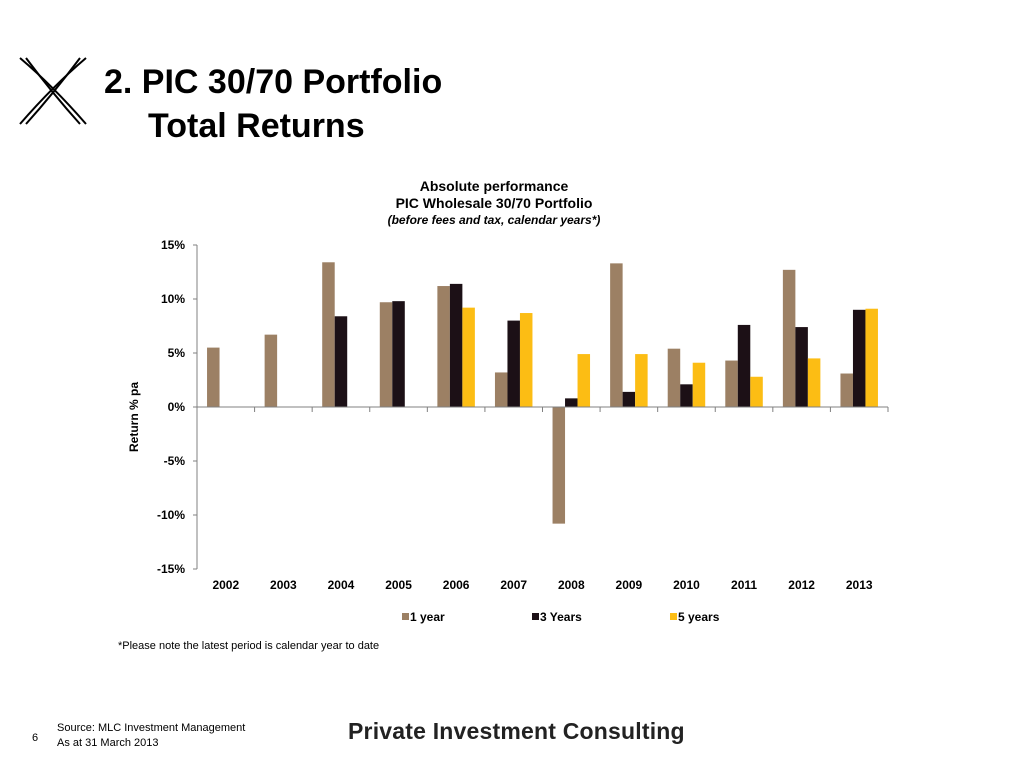  I want to click on bar-5-years-2012, so click(814, 382).